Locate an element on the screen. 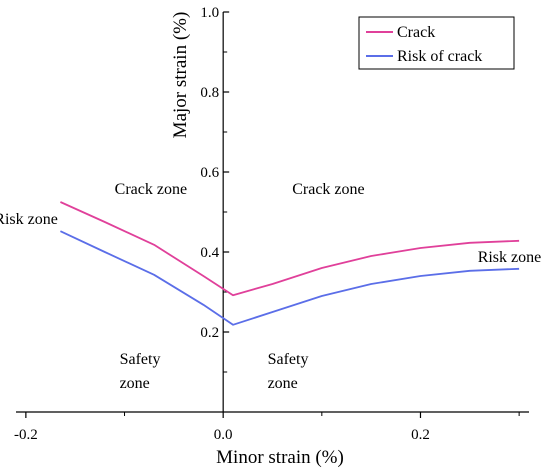  y-tick-label: 0.2 is located at coordinates (209, 333).